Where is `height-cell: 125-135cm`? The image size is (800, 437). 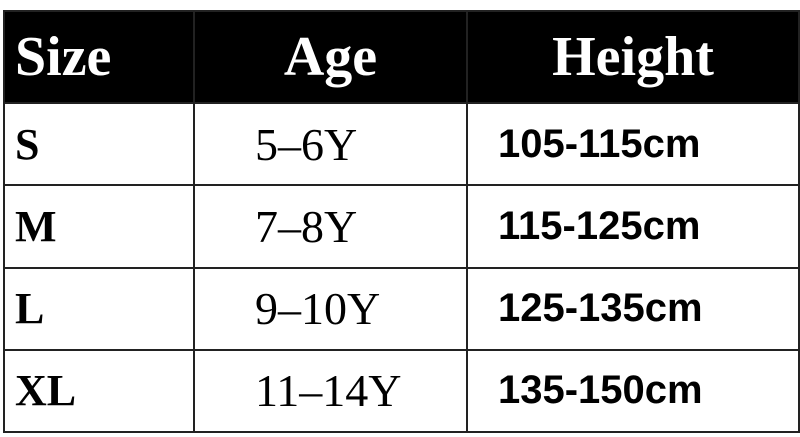
height-cell: 125-135cm is located at coordinates (633, 308).